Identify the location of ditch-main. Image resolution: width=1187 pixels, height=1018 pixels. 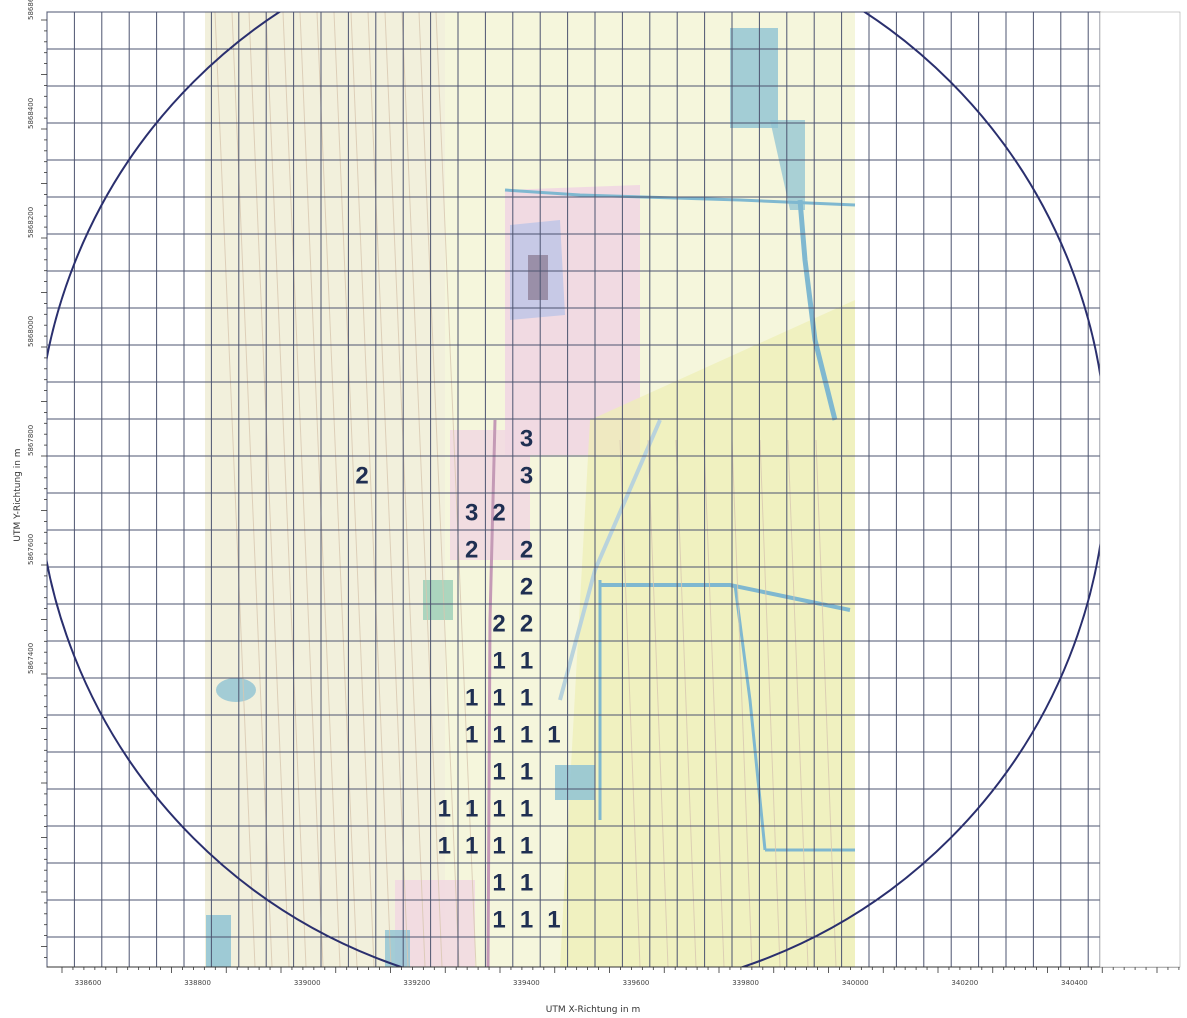
(725, 597).